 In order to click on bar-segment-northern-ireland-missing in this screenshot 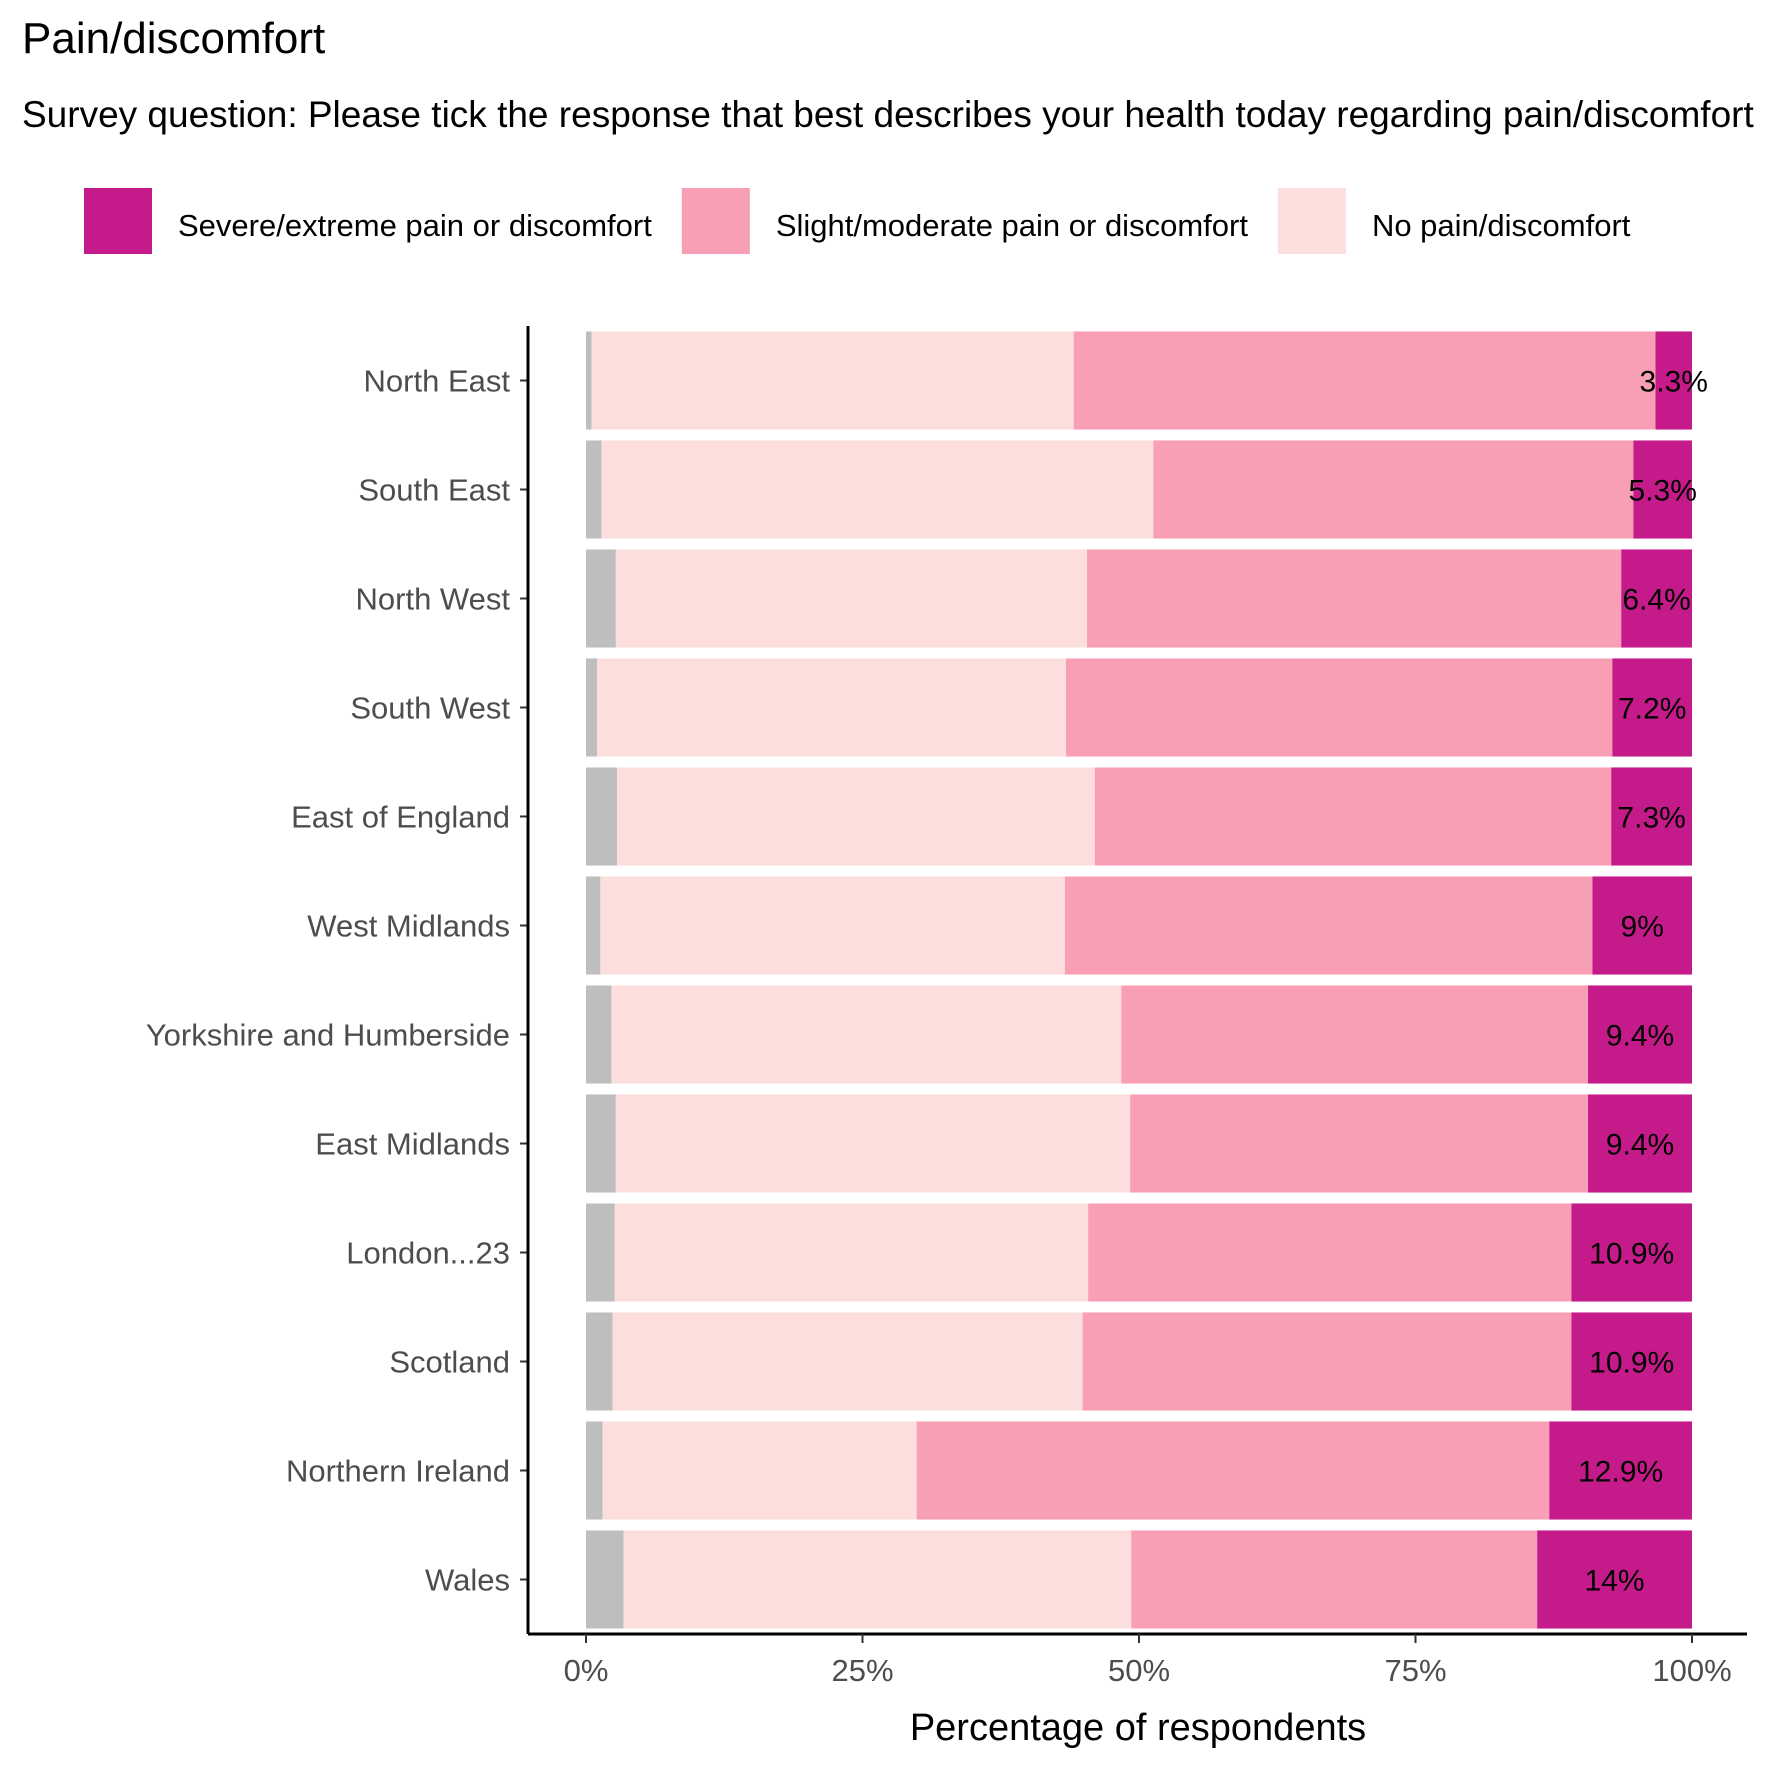, I will do `click(594, 1470)`.